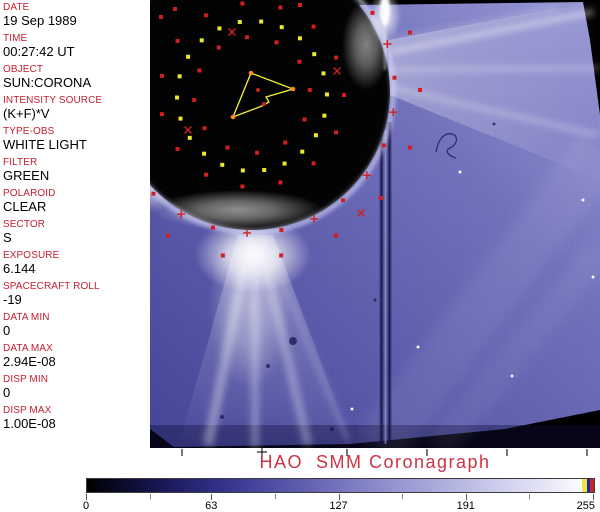 The width and height of the screenshot is (600, 512). I want to click on colorbar-stripe-blue, so click(588, 485).